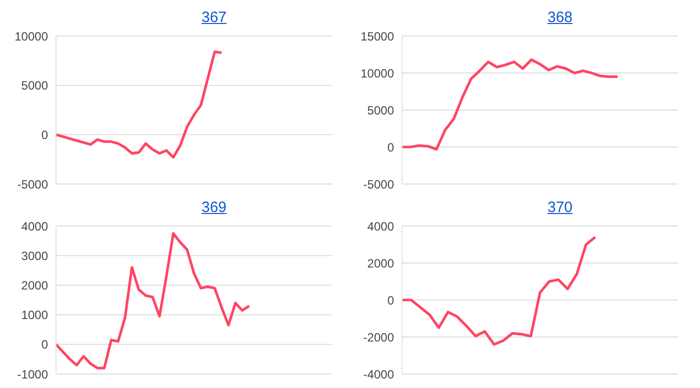 This screenshot has height=388, width=700. What do you see at coordinates (378, 374) in the screenshot?
I see `y-tick-label: -4000` at bounding box center [378, 374].